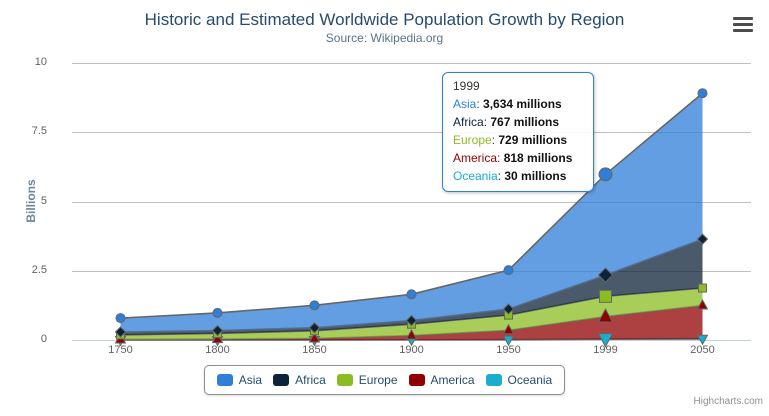  I want to click on legend-label: Oceania, so click(530, 380).